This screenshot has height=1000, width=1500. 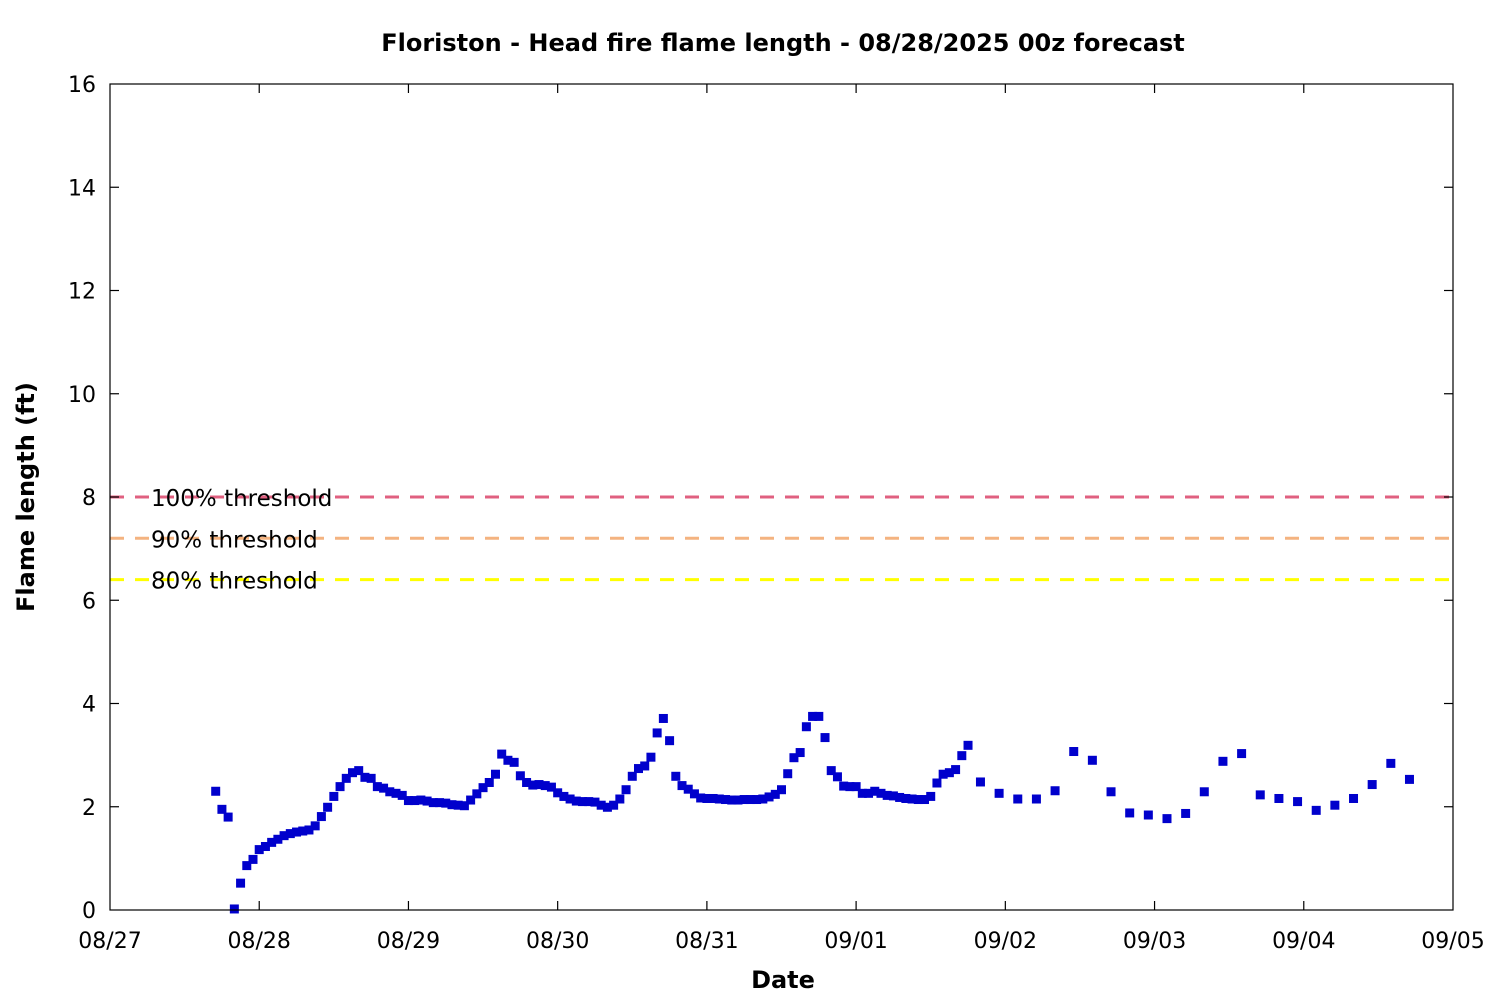 I want to click on x-tick-label: 08/27, so click(x=109, y=941).